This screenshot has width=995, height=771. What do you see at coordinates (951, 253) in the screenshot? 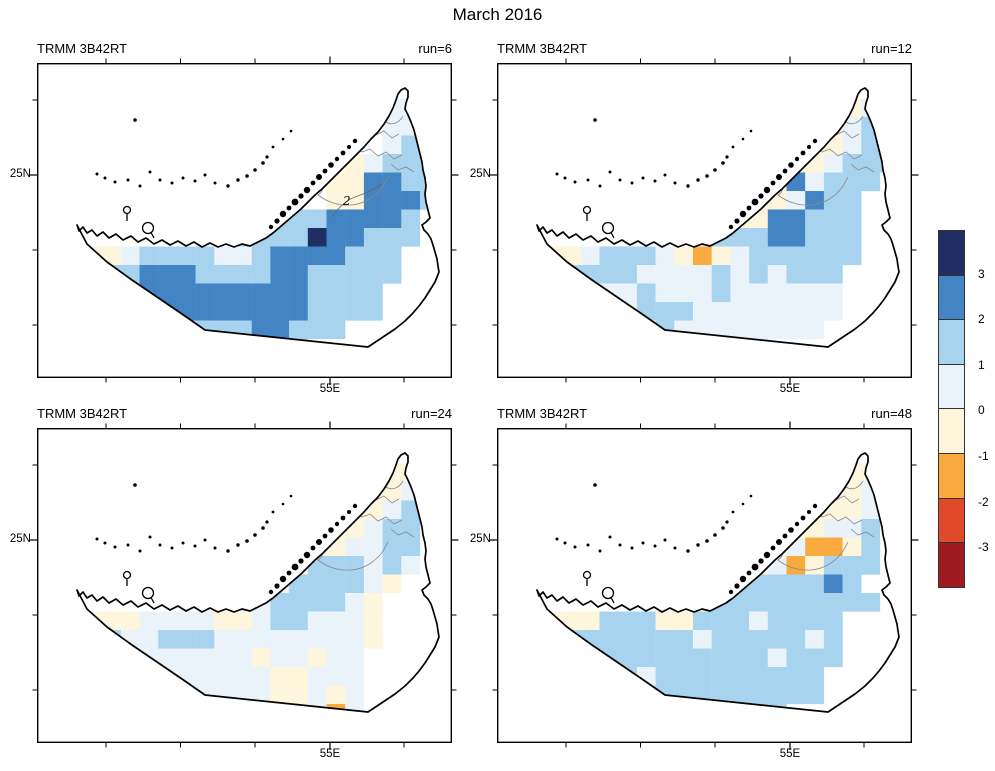
I see `colorbar-segment` at bounding box center [951, 253].